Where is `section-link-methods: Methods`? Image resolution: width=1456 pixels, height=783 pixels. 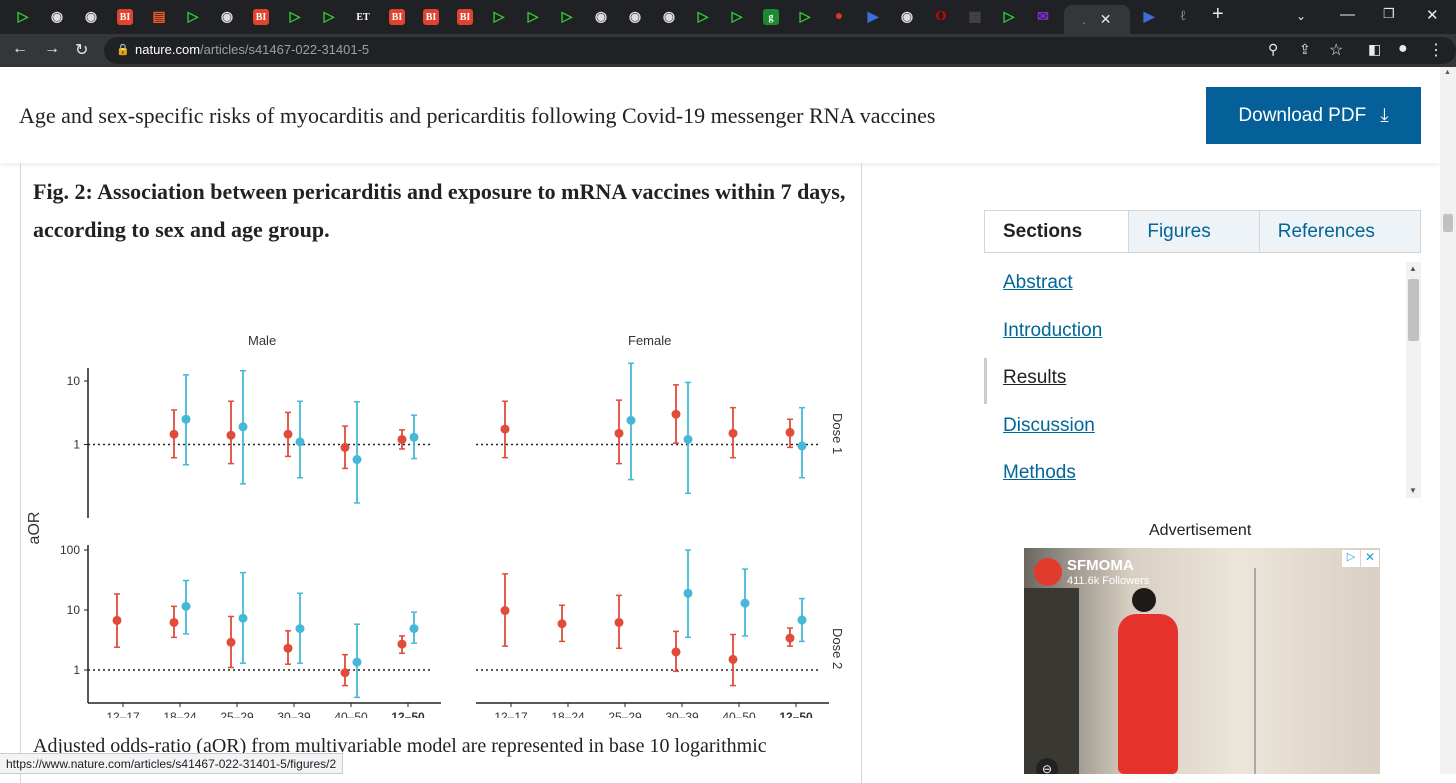
section-link-methods: Methods is located at coordinates (1039, 472).